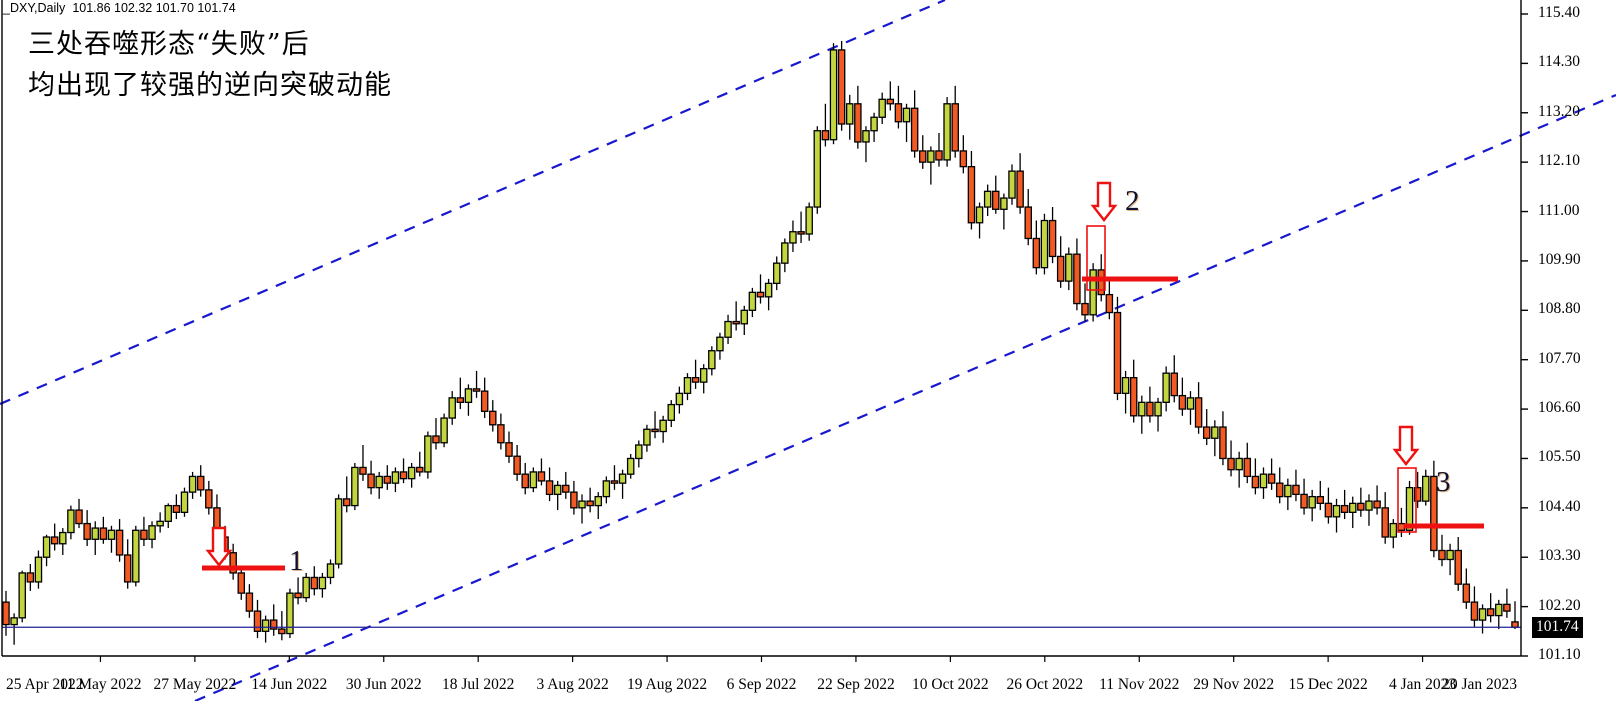 This screenshot has width=1616, height=701. I want to click on date-axis-label: 11 May 2022, so click(100, 684).